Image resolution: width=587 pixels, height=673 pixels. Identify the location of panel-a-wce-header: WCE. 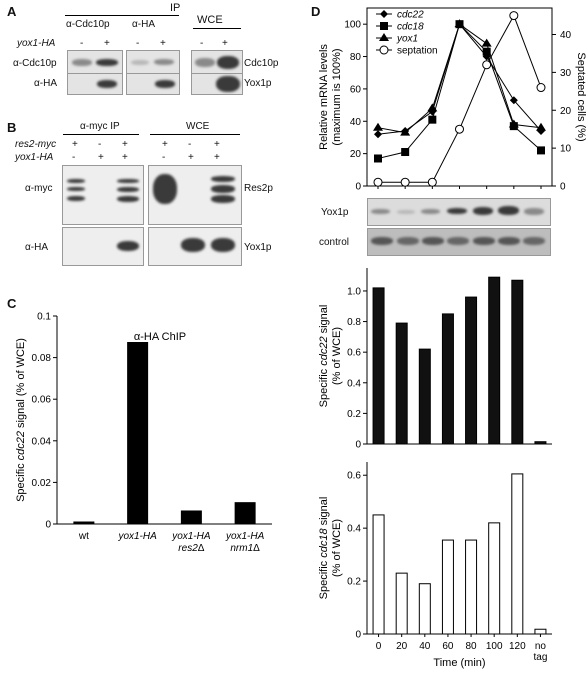
(210, 20).